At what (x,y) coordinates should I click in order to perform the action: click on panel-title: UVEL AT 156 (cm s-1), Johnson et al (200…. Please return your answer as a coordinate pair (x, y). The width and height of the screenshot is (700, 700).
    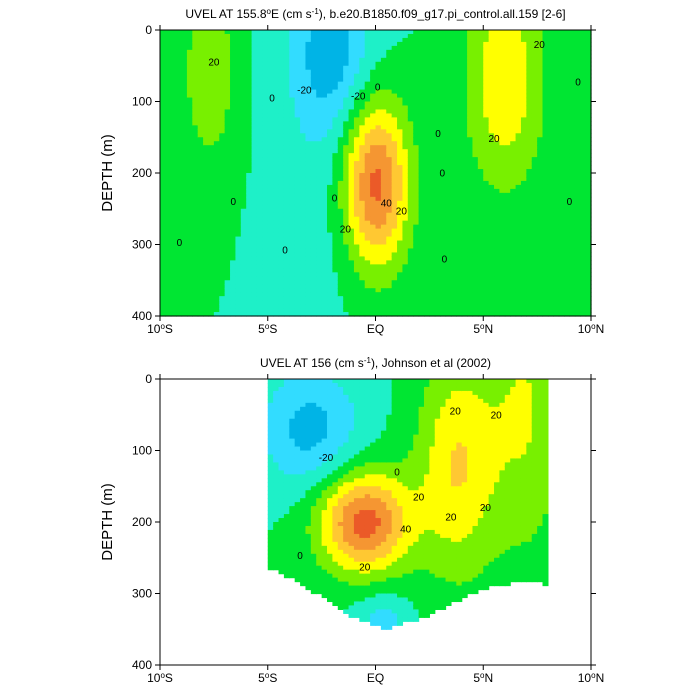
    Looking at the image, I should click on (375, 363).